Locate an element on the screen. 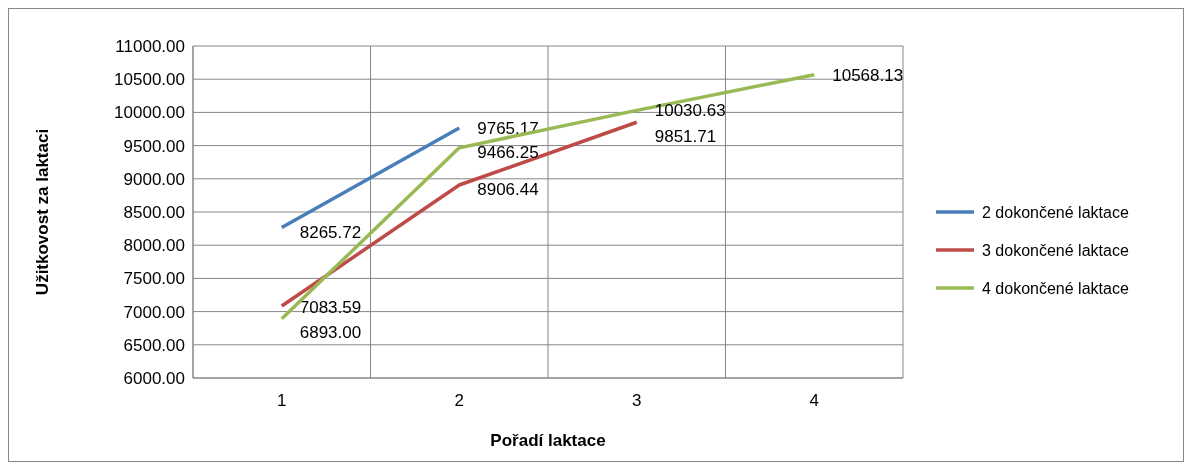 This screenshot has height=470, width=1192. data-label: 8906.44 is located at coordinates (508, 189).